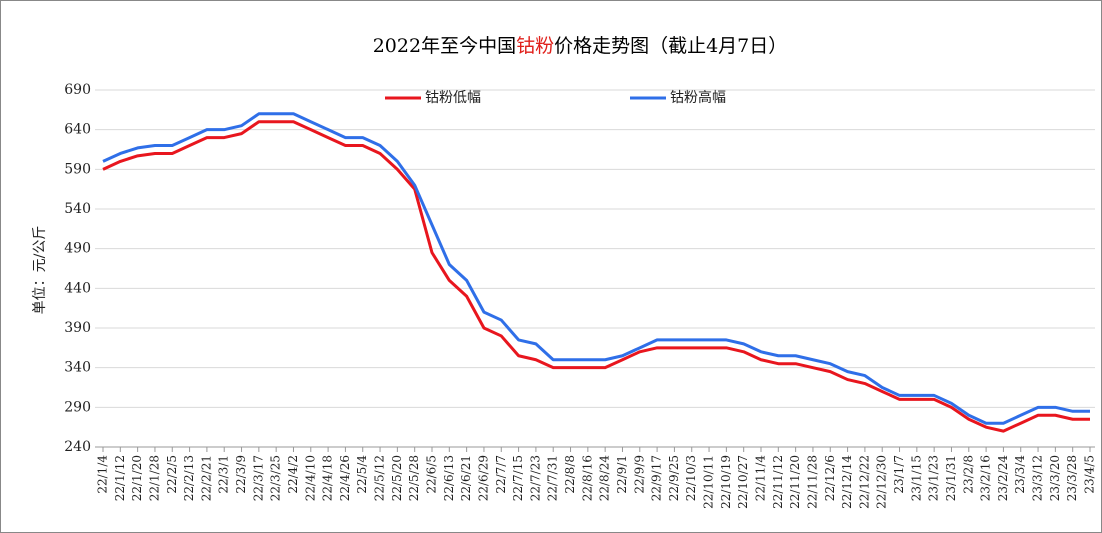  I want to click on x-tick-label: 23/1/23, so click(934, 478).